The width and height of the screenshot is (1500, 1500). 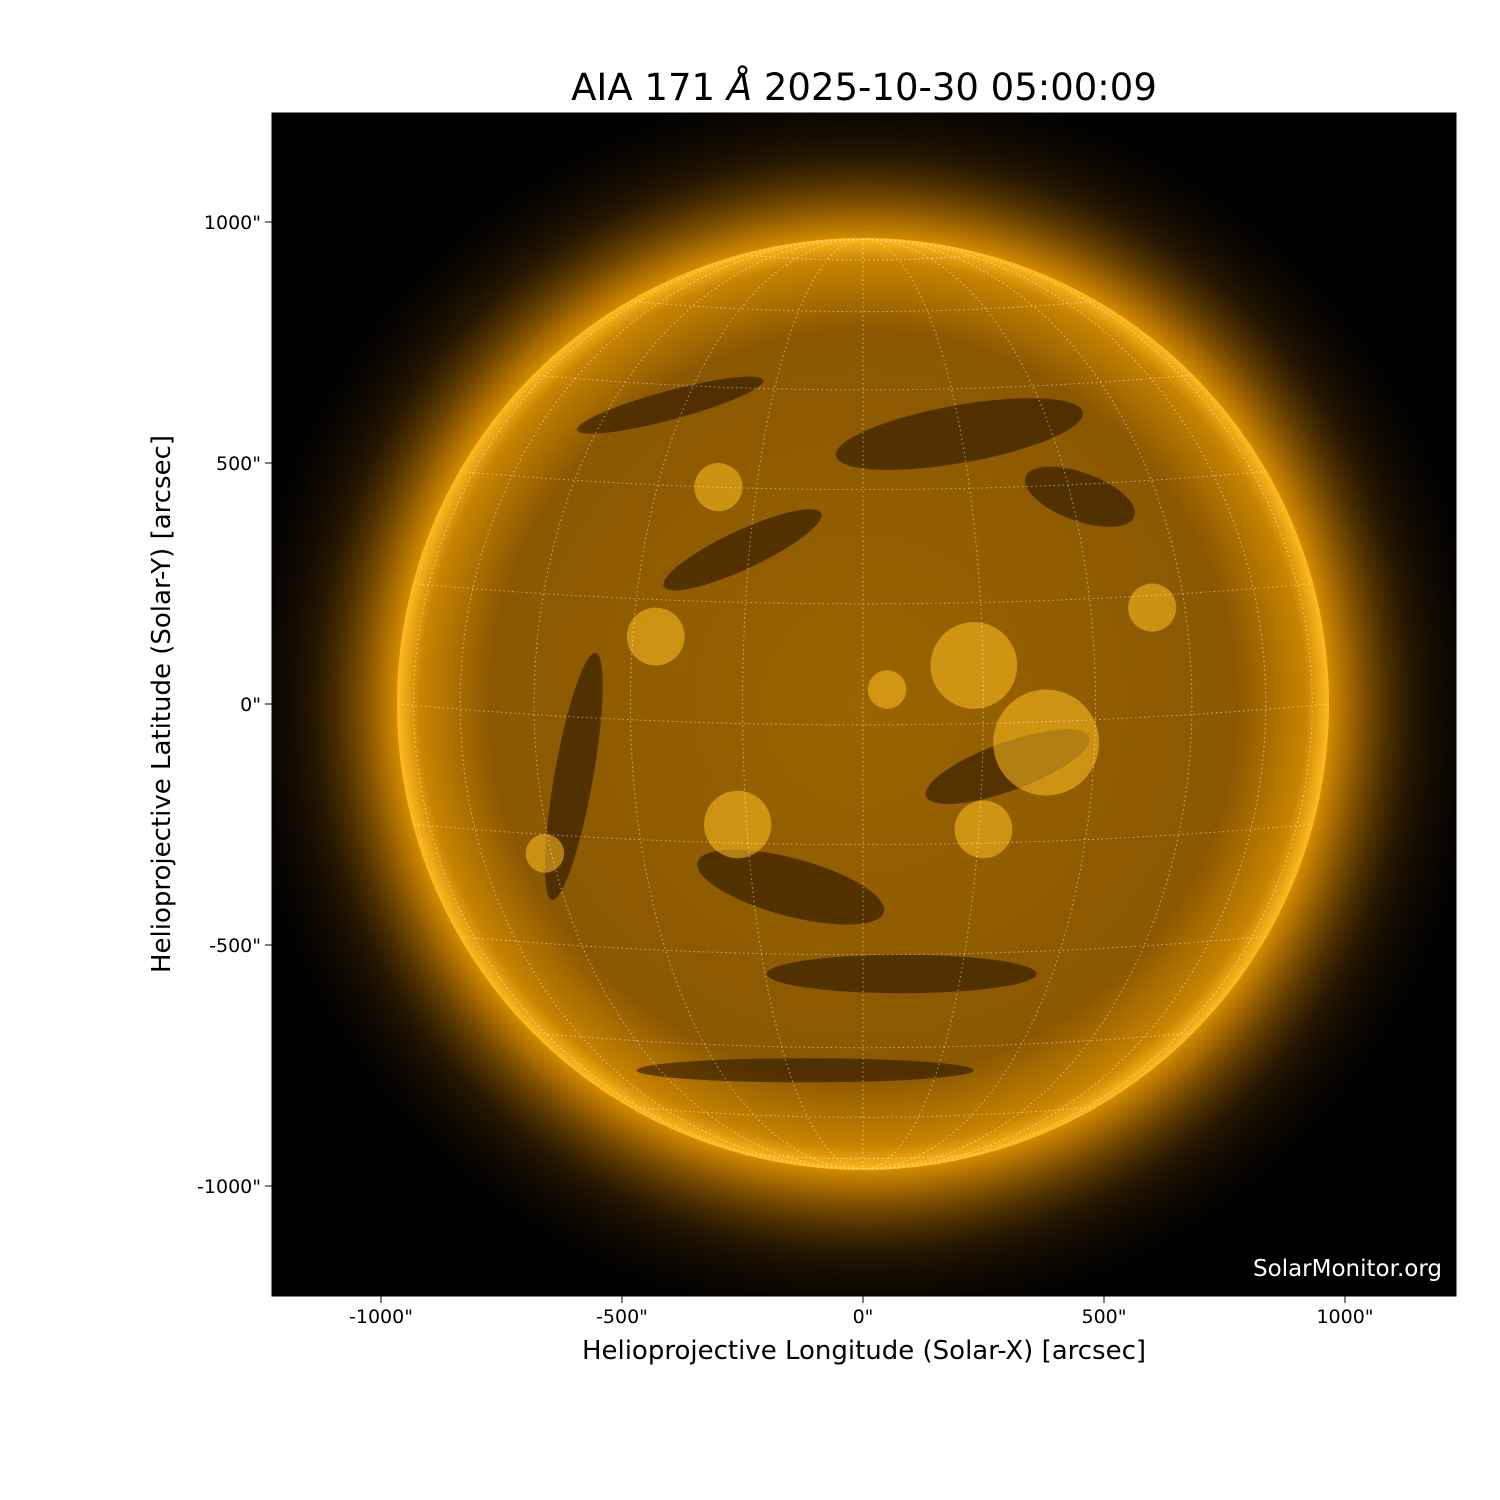 What do you see at coordinates (381, 1317) in the screenshot?
I see `x-tick-label: -1000"` at bounding box center [381, 1317].